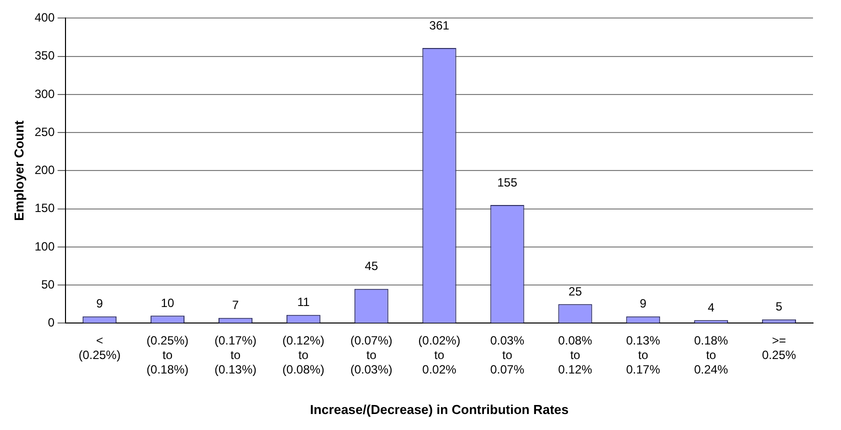  What do you see at coordinates (48, 284) in the screenshot?
I see `y-tick-label: 50` at bounding box center [48, 284].